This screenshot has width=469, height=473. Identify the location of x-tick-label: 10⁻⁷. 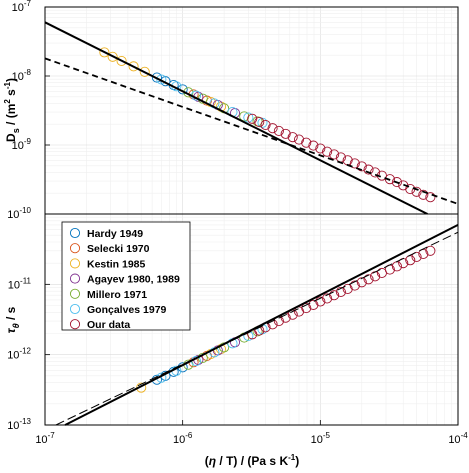
(45, 438).